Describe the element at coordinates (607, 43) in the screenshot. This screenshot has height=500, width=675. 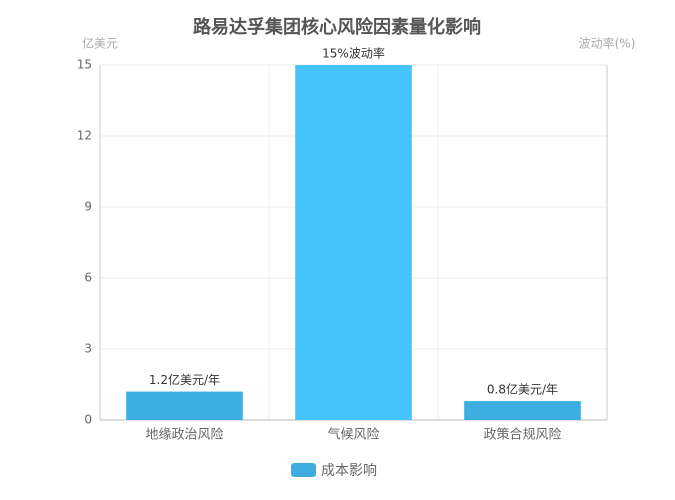
I see `y2-axis-label: 波动率(%)` at that location.